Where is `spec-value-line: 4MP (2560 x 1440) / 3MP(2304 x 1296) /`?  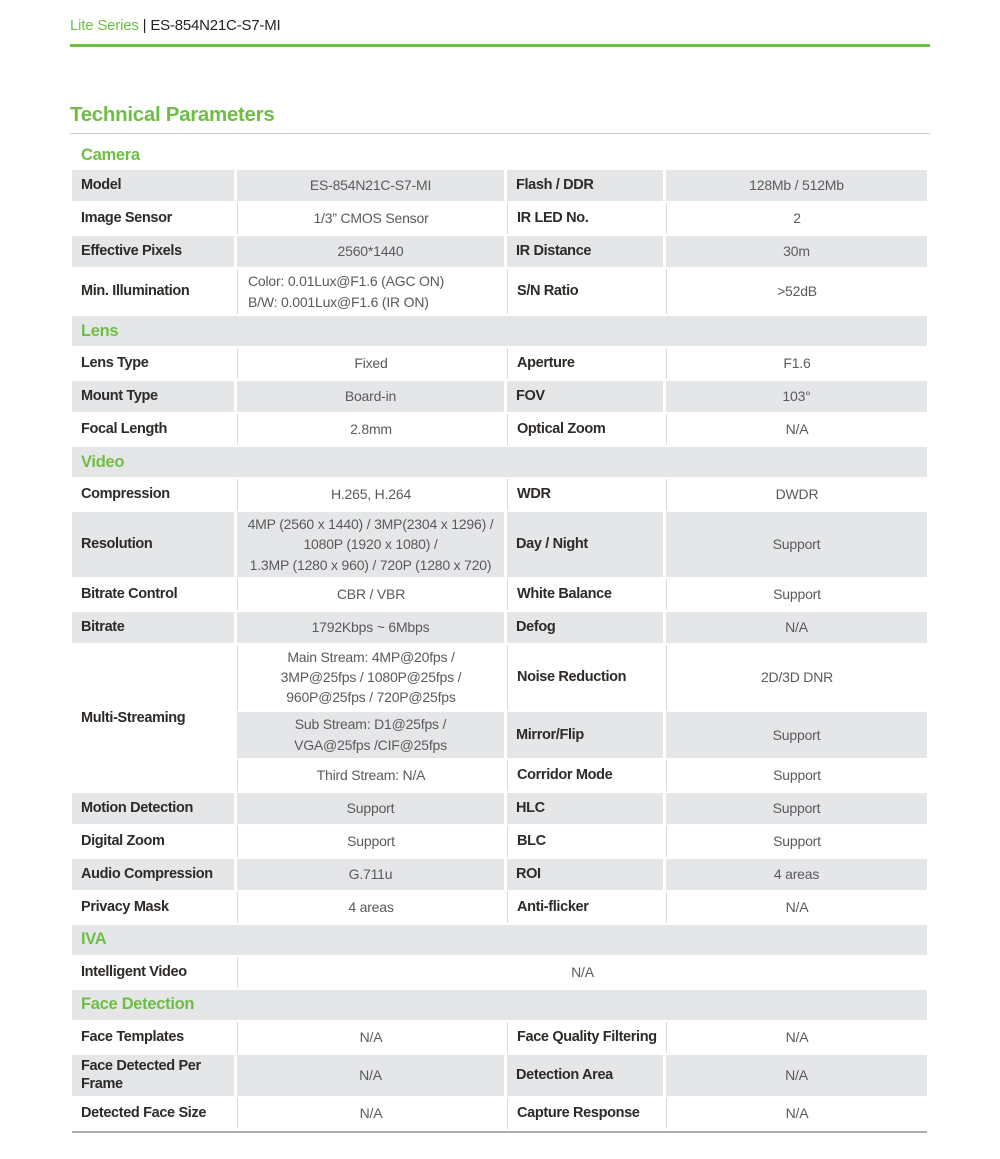 spec-value-line: 4MP (2560 x 1440) / 3MP(2304 x 1296) / is located at coordinates (370, 524).